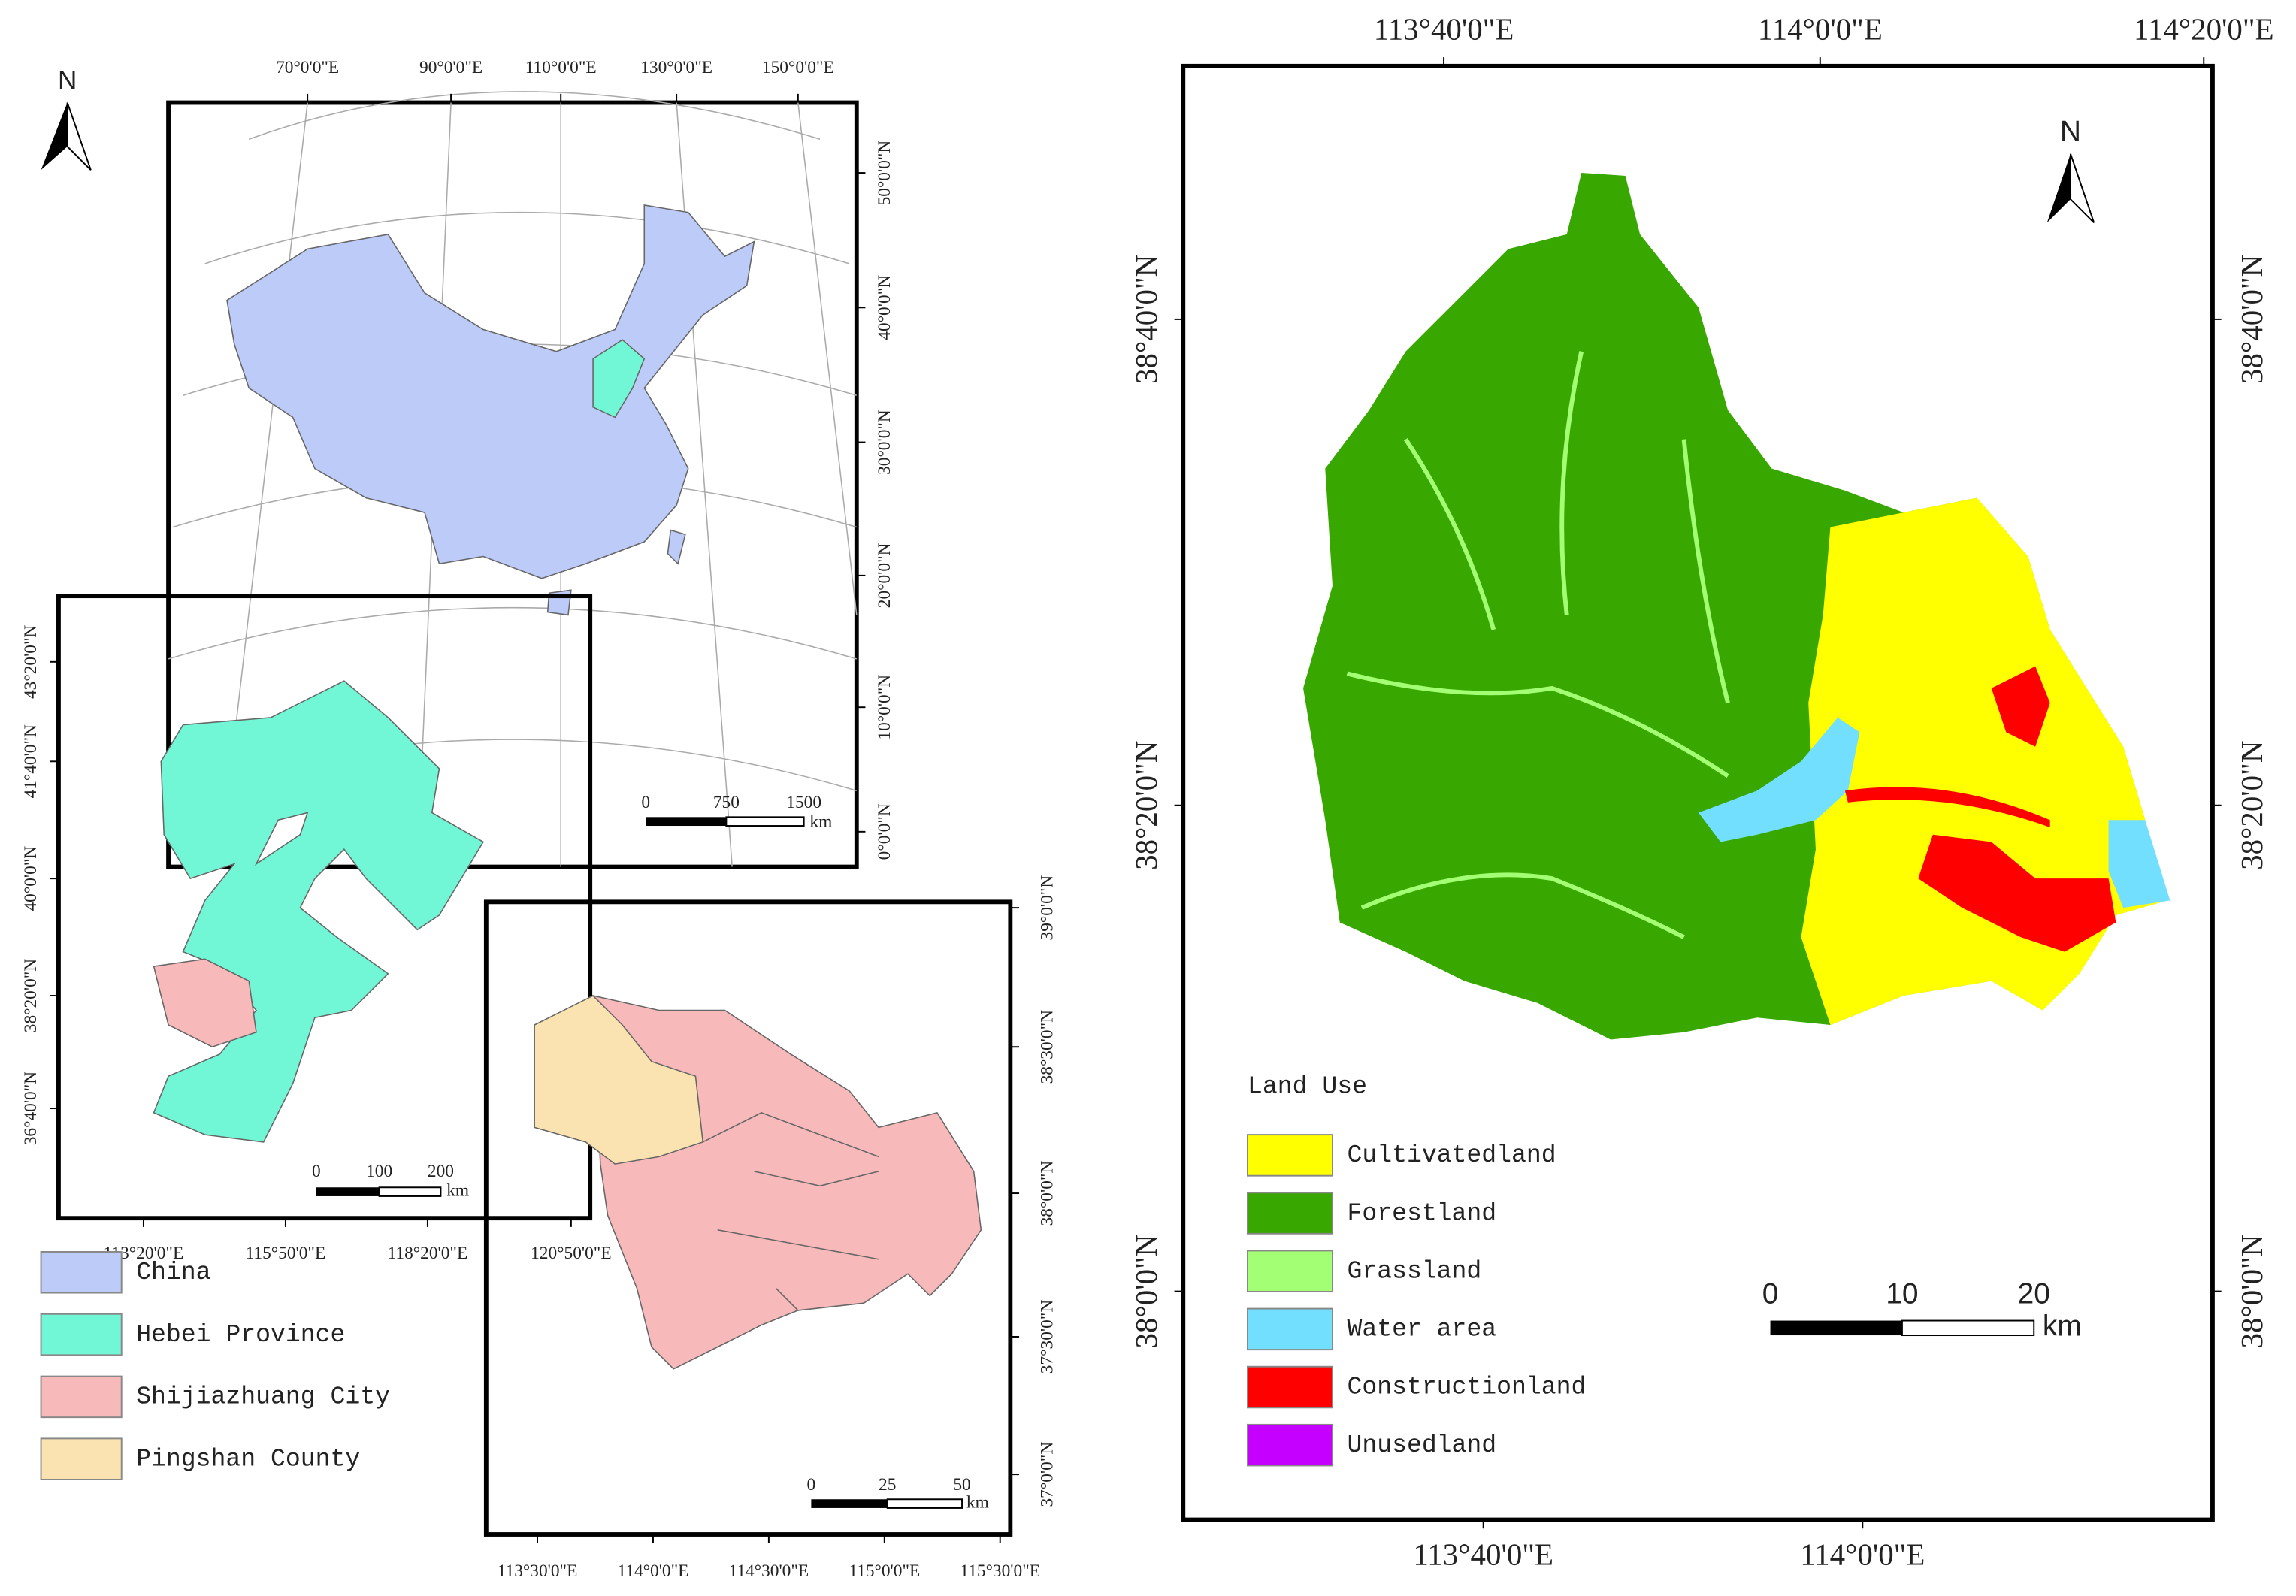  What do you see at coordinates (884, 831) in the screenshot?
I see `lat-label: 0°0'0"N` at bounding box center [884, 831].